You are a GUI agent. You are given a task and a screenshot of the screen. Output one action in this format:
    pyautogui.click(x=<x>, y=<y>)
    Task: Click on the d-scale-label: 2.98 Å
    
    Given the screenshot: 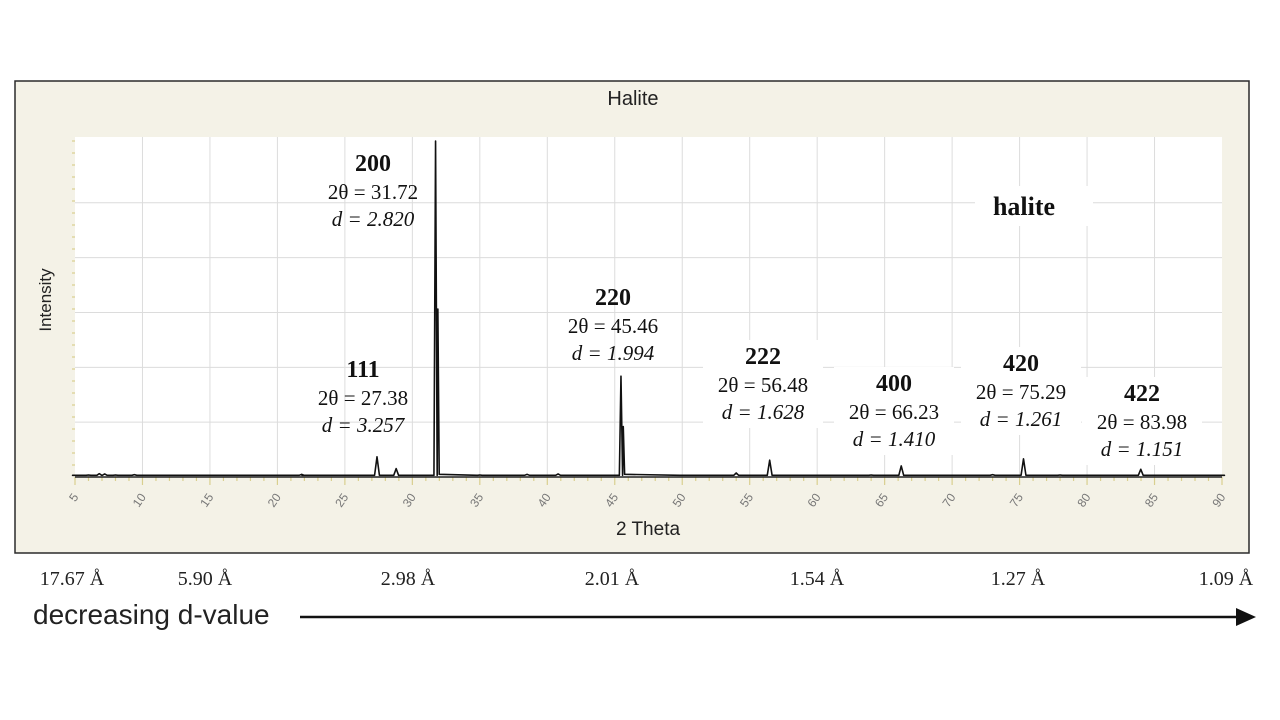 What is the action you would take?
    pyautogui.click(x=408, y=579)
    